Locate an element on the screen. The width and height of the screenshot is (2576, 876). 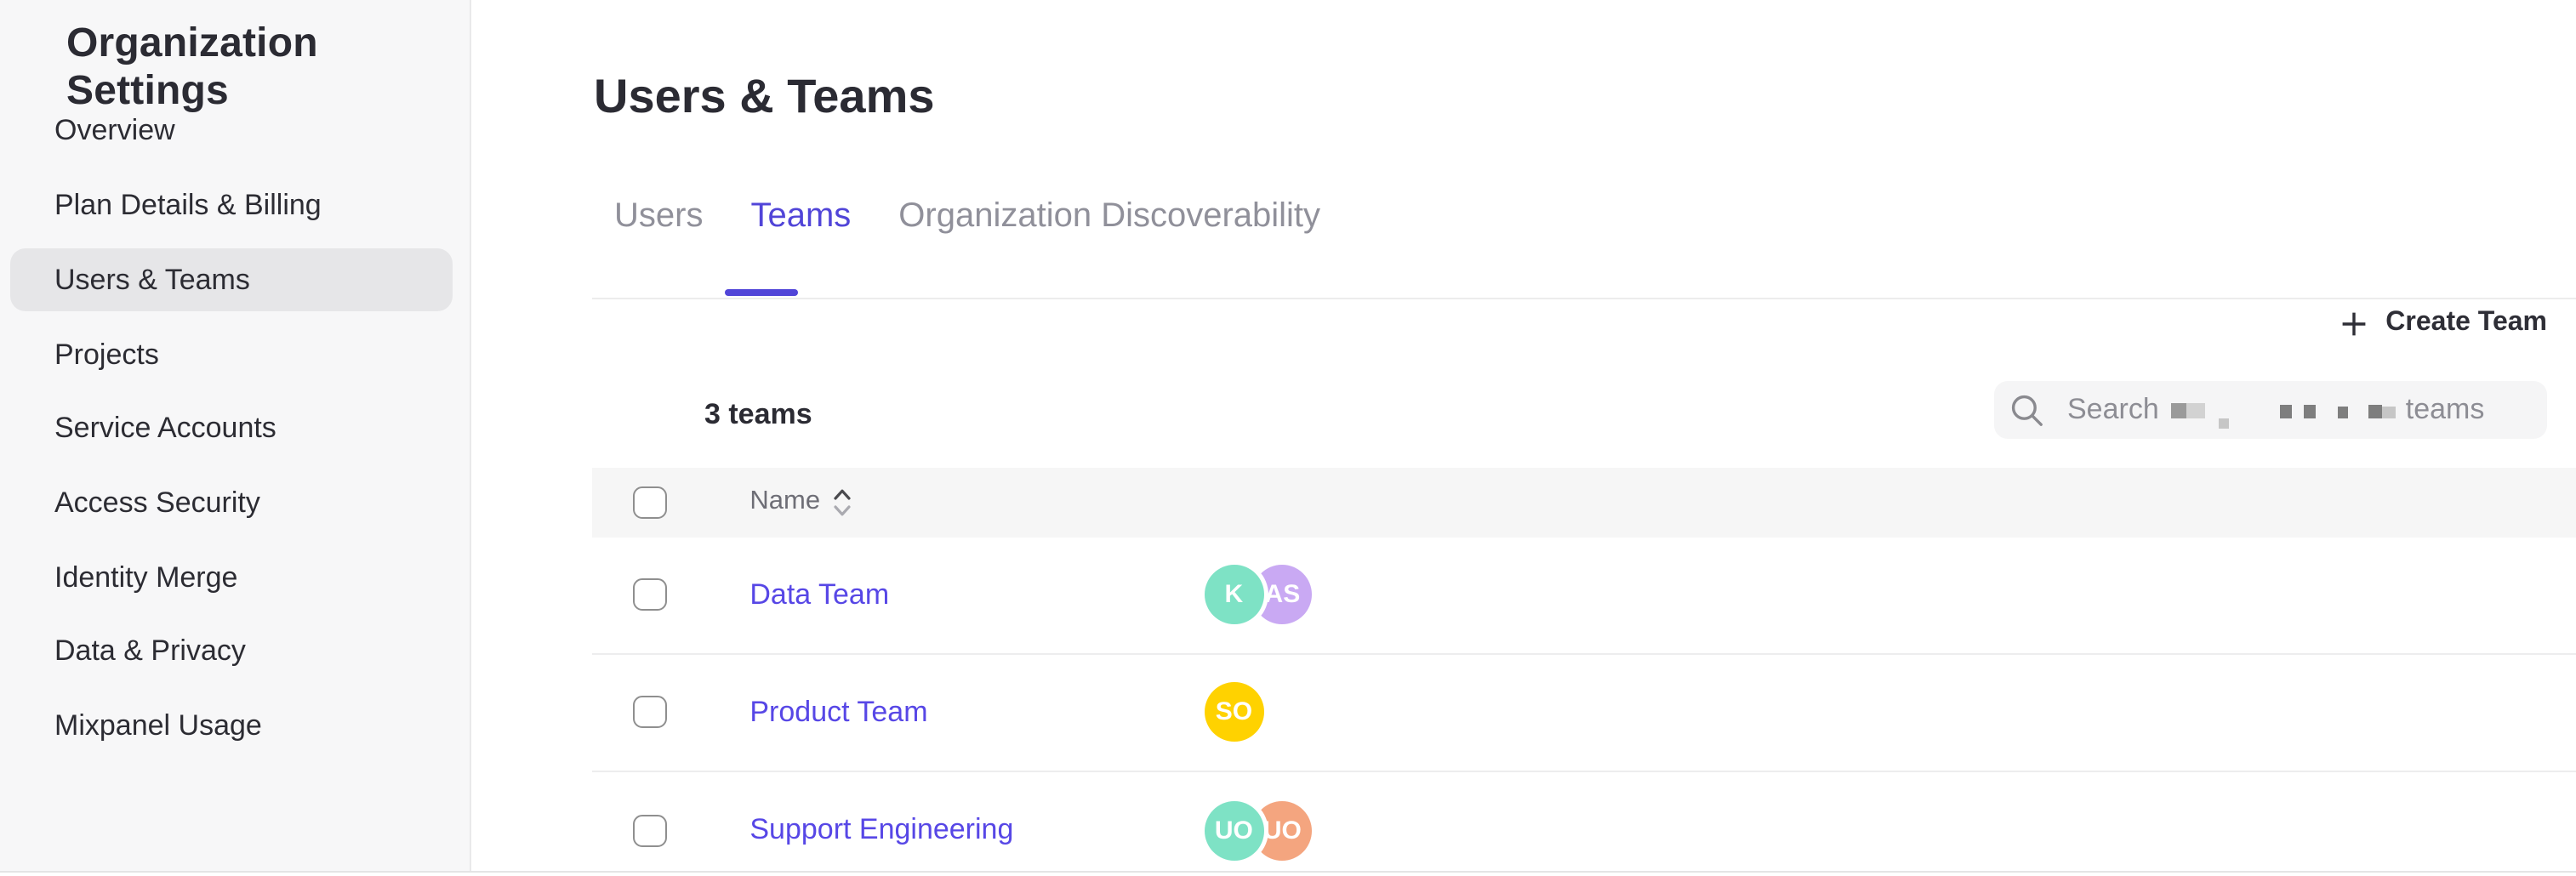
page-title: Users & Teams is located at coordinates (765, 95).